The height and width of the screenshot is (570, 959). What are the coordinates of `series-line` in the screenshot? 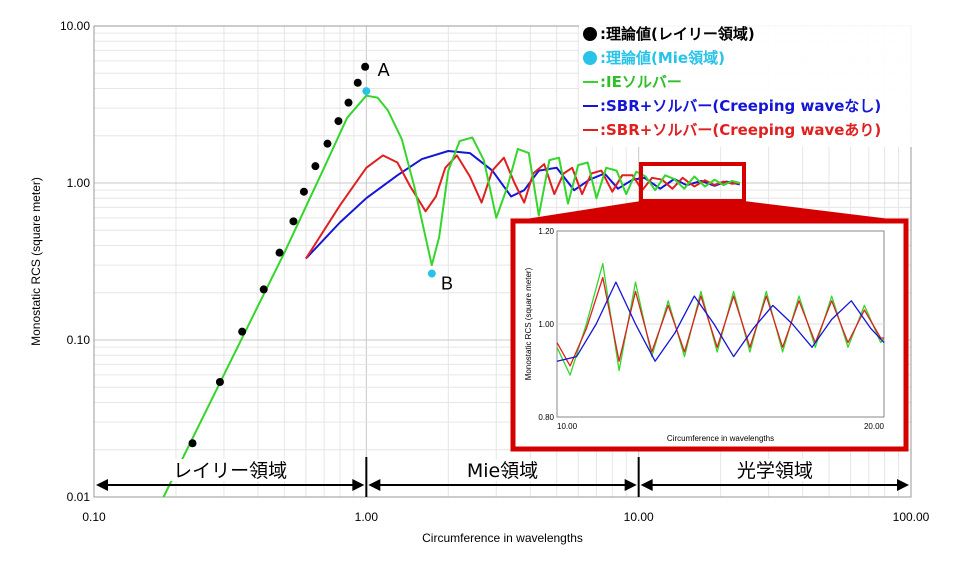 It's located at (522, 207).